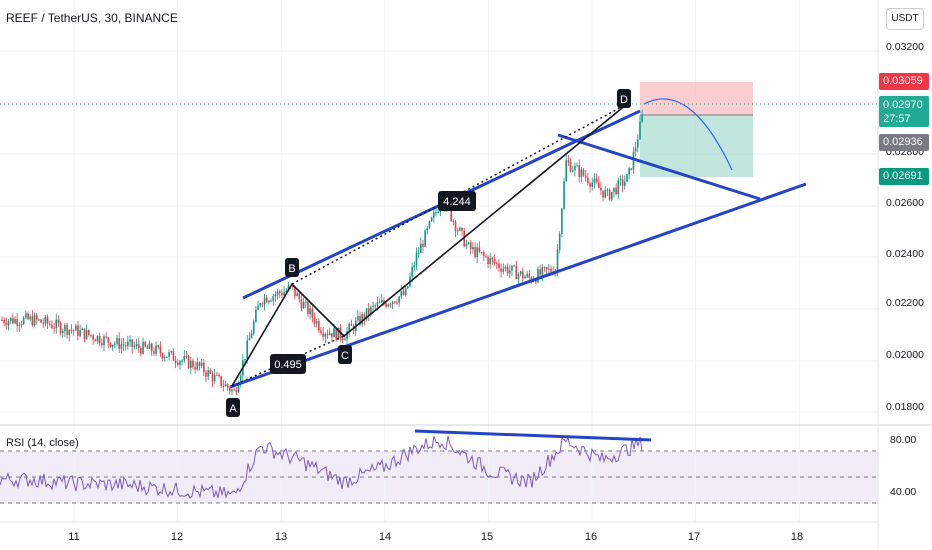 The height and width of the screenshot is (550, 932). Describe the element at coordinates (797, 537) in the screenshot. I see `time-tick: 18` at that location.